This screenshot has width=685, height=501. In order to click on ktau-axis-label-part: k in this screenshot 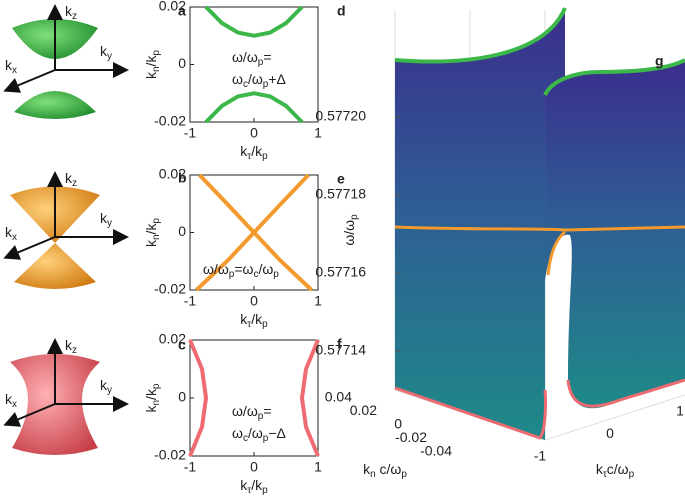, I will do `click(600, 469)`.